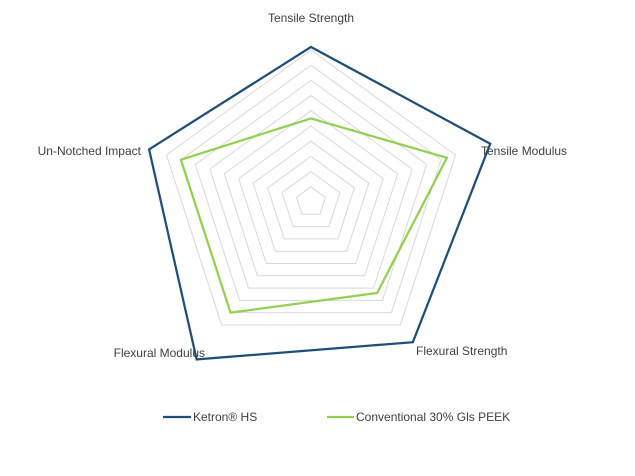  Describe the element at coordinates (225, 417) in the screenshot. I see `legend-label-1: Ketron® HS` at that location.